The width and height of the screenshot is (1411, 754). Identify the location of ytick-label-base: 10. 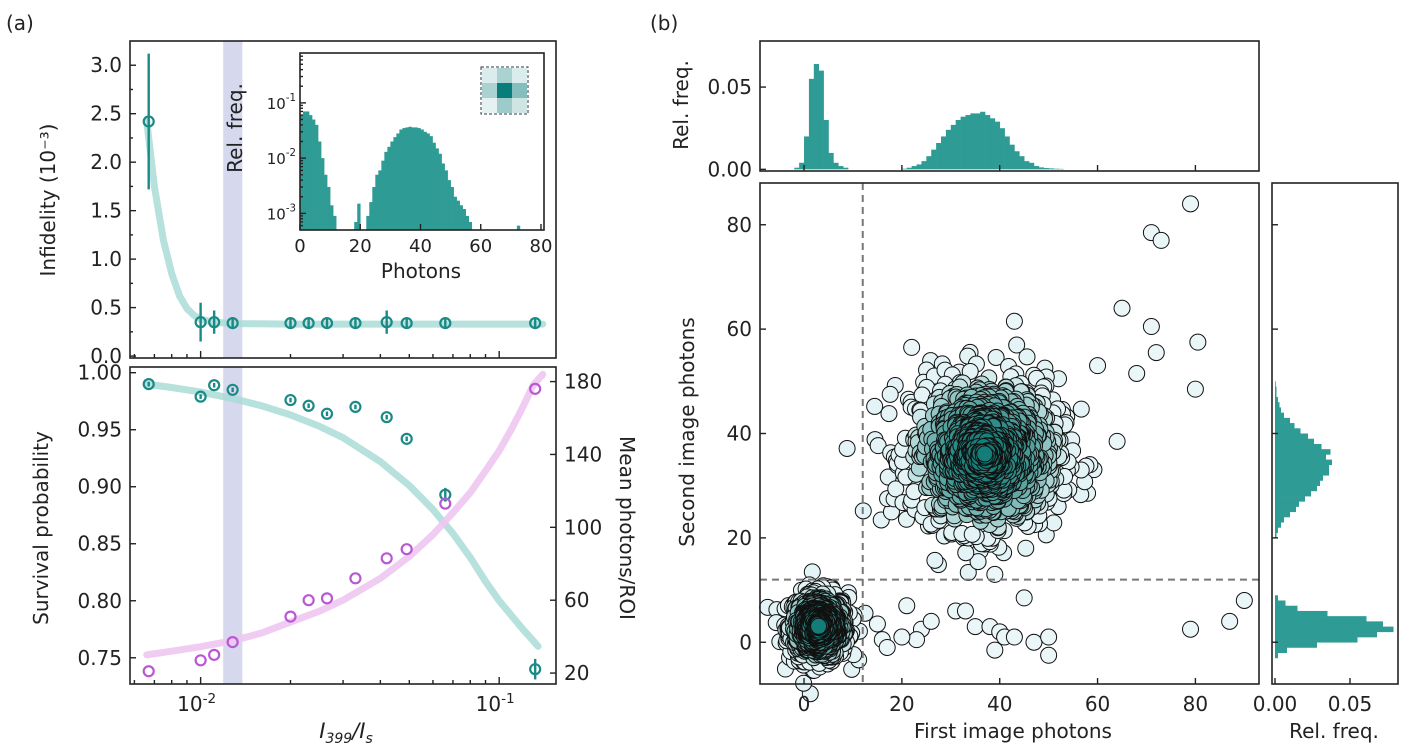
(276, 214).